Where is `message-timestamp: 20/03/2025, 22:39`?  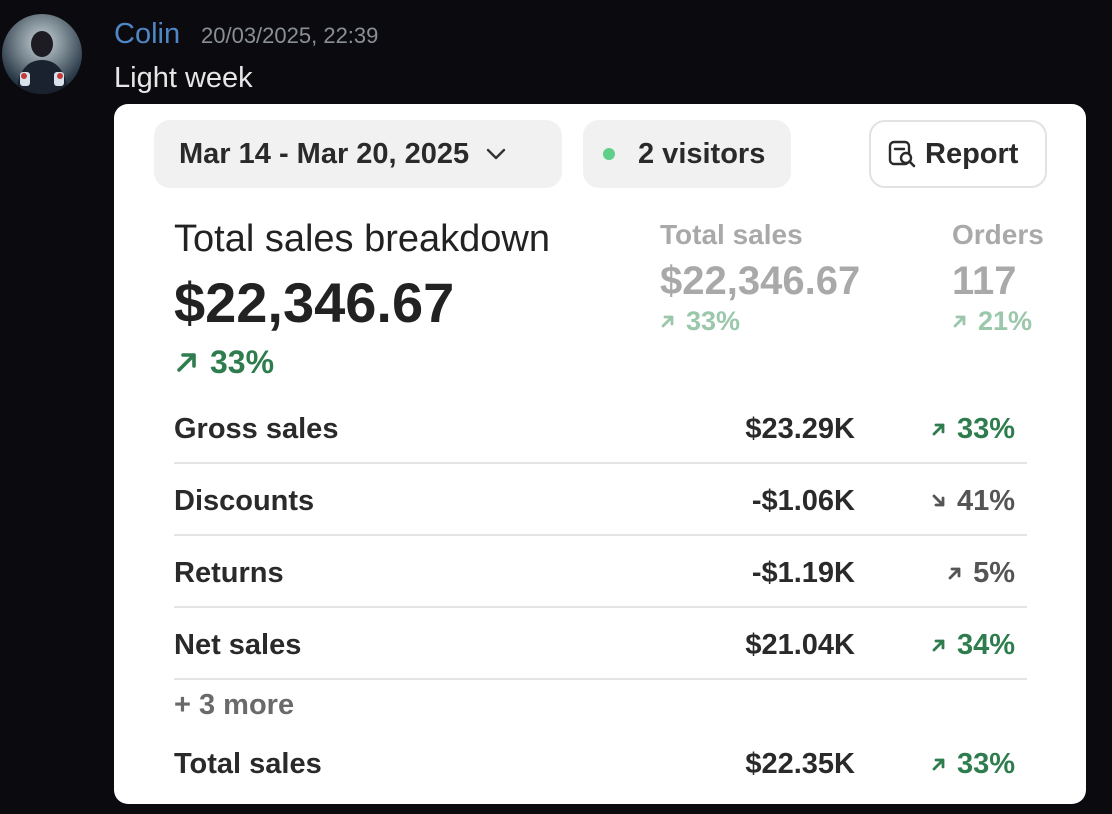
message-timestamp: 20/03/2025, 22:39 is located at coordinates (290, 35).